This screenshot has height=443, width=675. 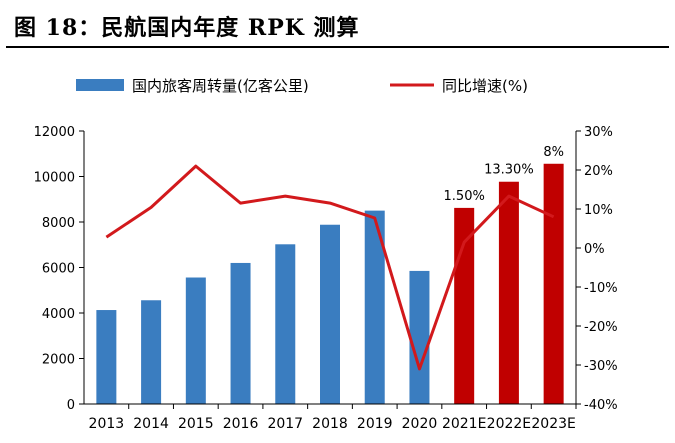 What do you see at coordinates (598, 132) in the screenshot?
I see `right-tick-label: 30%` at bounding box center [598, 132].